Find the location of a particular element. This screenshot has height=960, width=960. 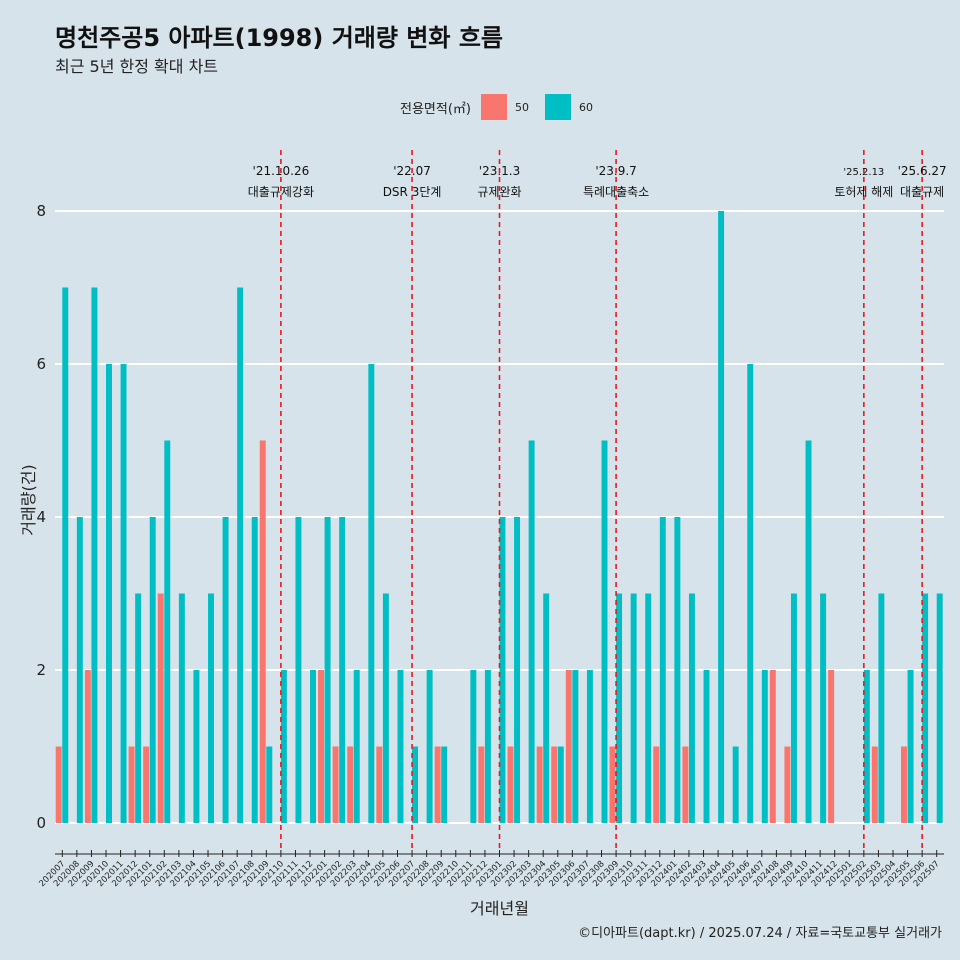

legend-label-60: 60 is located at coordinates (585, 107).